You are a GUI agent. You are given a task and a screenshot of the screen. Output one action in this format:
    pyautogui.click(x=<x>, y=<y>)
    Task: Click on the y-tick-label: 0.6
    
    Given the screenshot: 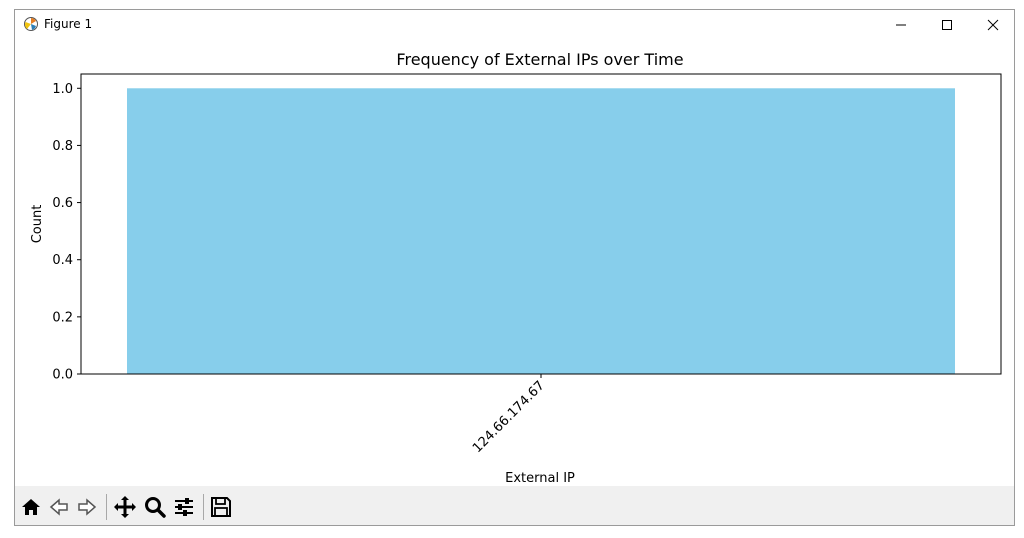 What is the action you would take?
    pyautogui.click(x=62, y=203)
    